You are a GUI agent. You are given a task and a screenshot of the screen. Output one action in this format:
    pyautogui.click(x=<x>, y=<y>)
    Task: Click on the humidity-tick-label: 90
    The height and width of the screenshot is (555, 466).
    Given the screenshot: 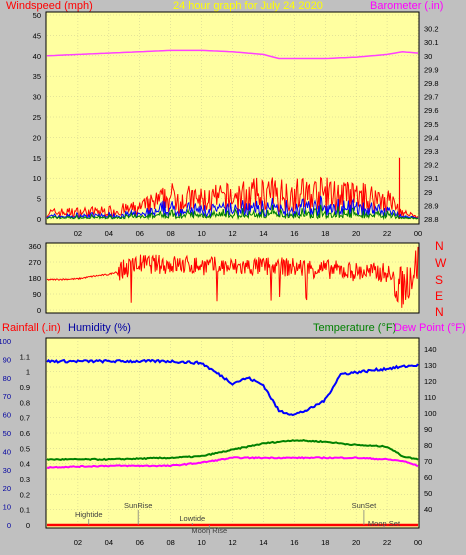 What is the action you would take?
    pyautogui.click(x=7, y=359)
    